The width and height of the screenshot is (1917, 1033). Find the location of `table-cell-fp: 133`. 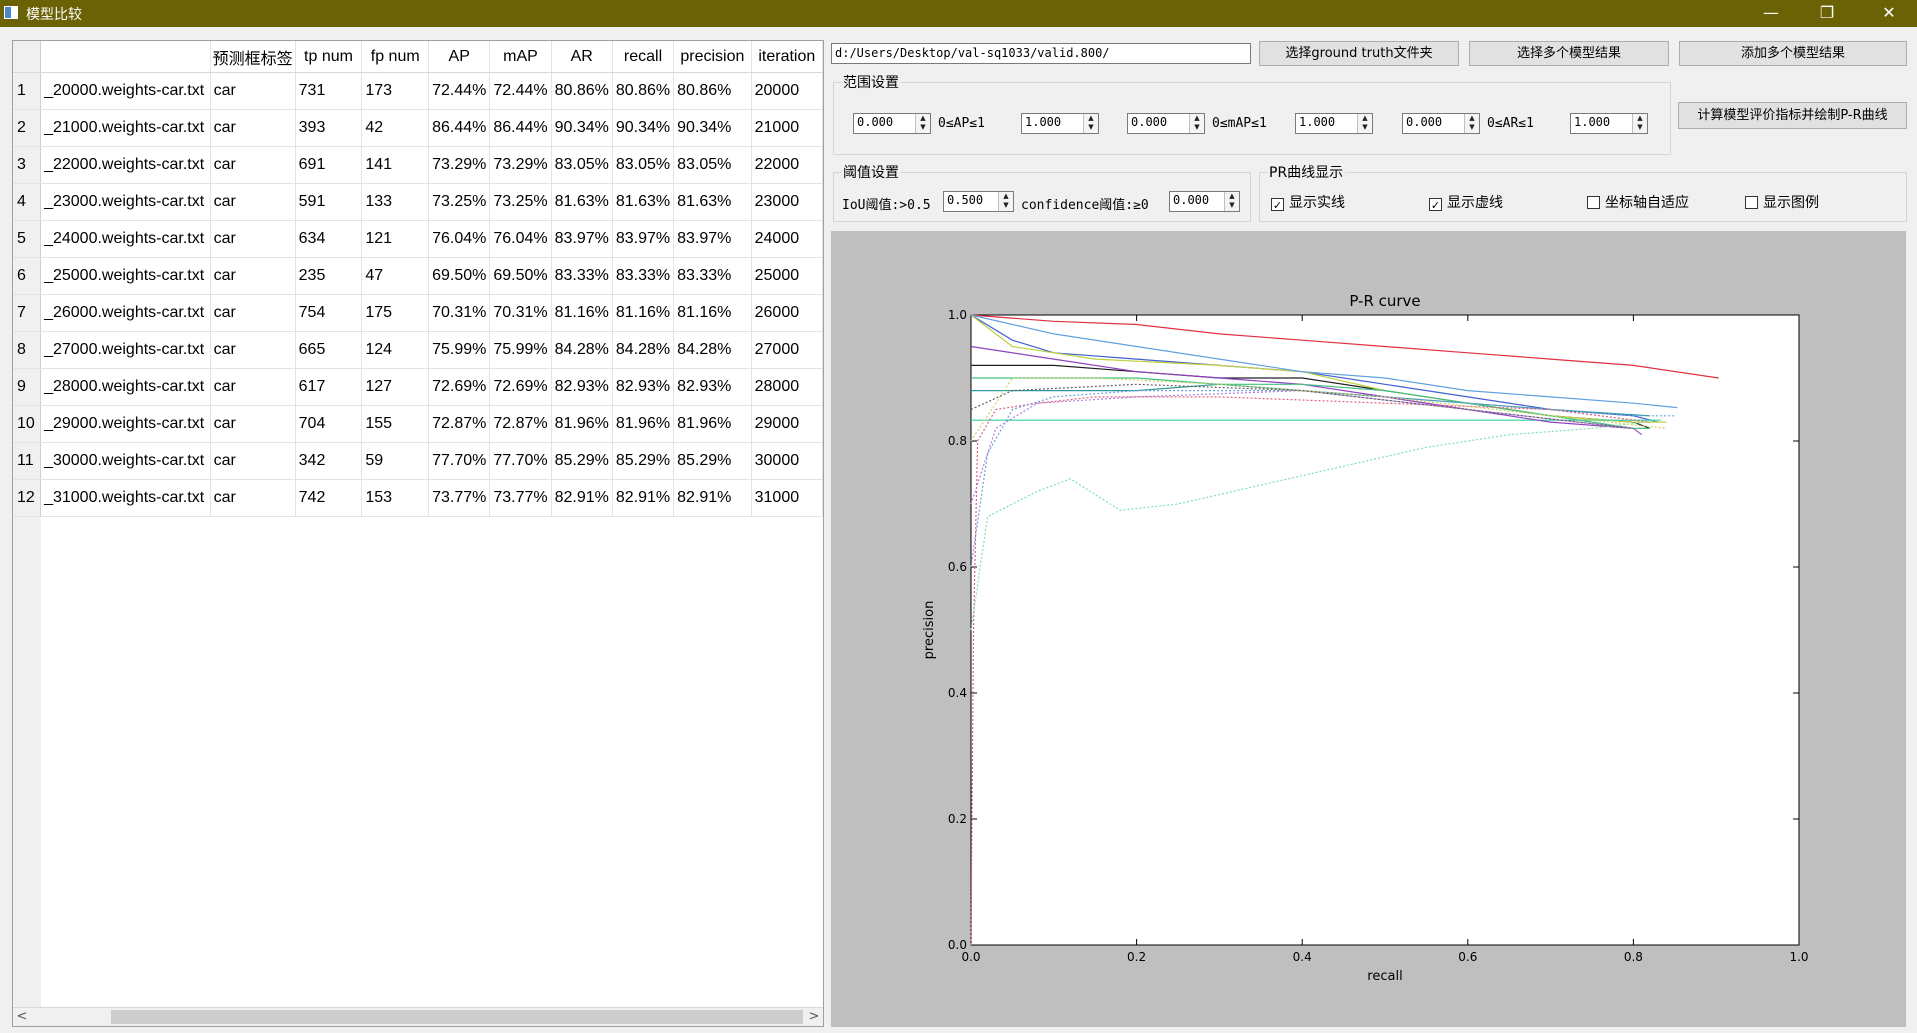

table-cell-fp: 133 is located at coordinates (395, 202).